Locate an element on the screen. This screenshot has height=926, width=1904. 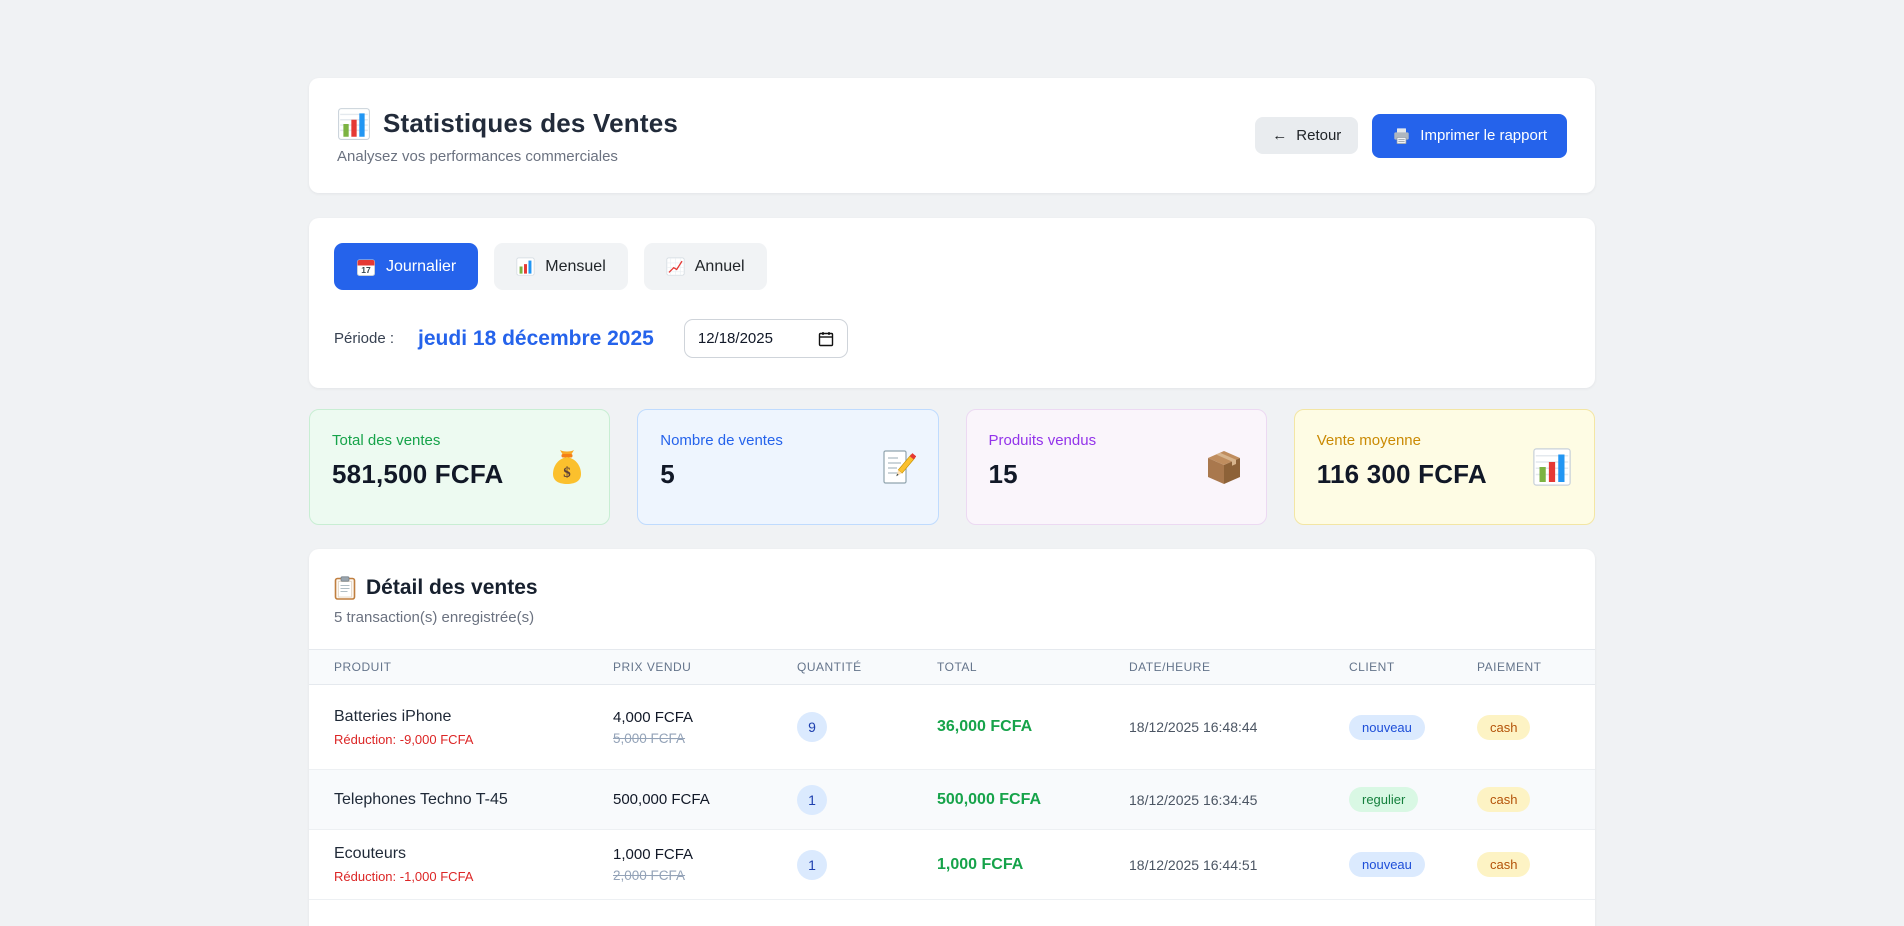
stat-card-produits-vendus: Produits vendus 15 is located at coordinates (1116, 467).